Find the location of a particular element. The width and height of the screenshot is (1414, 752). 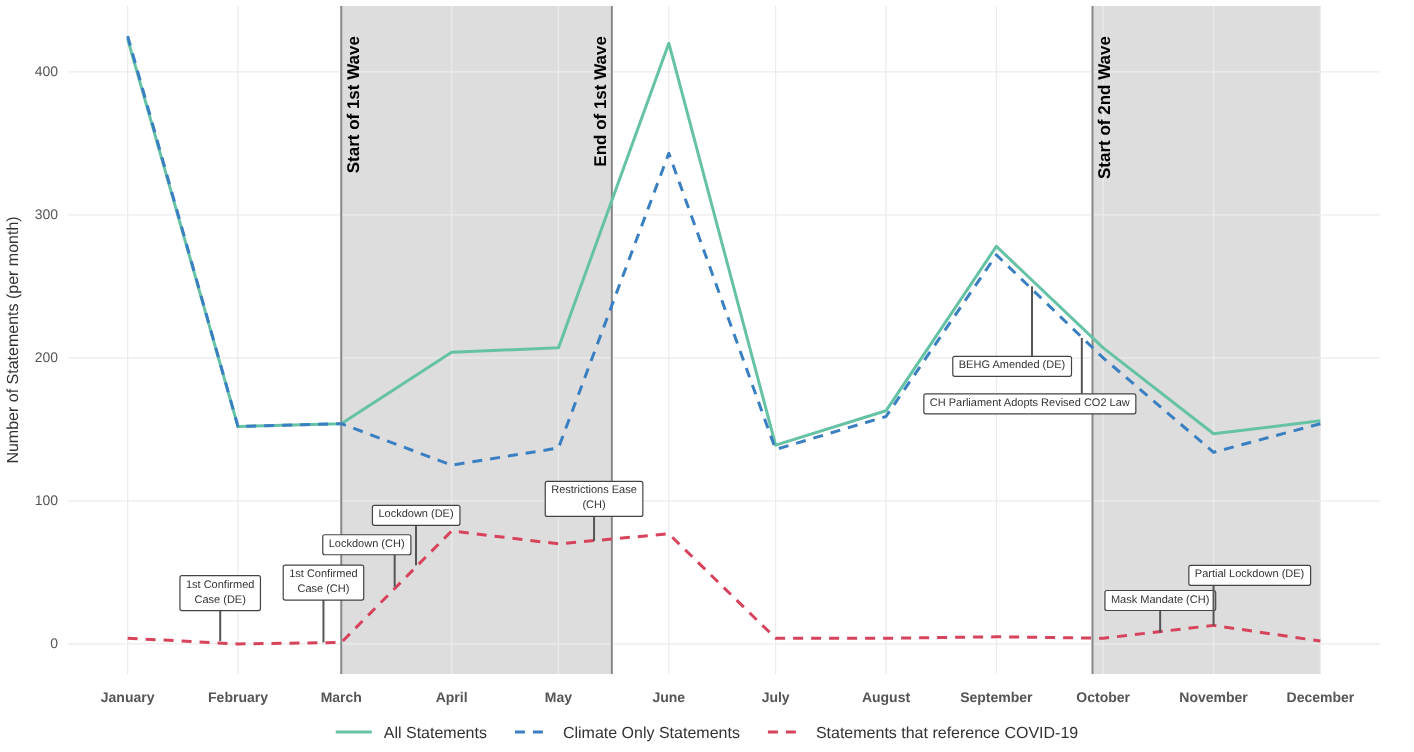

legend-label: Climate Only Statements is located at coordinates (651, 733).